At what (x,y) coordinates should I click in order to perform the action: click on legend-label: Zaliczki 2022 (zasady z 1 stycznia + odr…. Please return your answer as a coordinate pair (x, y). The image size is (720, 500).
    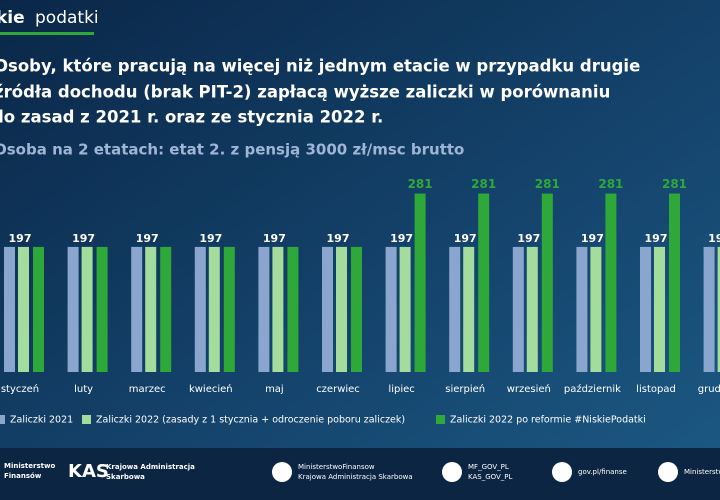
    Looking at the image, I should click on (250, 420).